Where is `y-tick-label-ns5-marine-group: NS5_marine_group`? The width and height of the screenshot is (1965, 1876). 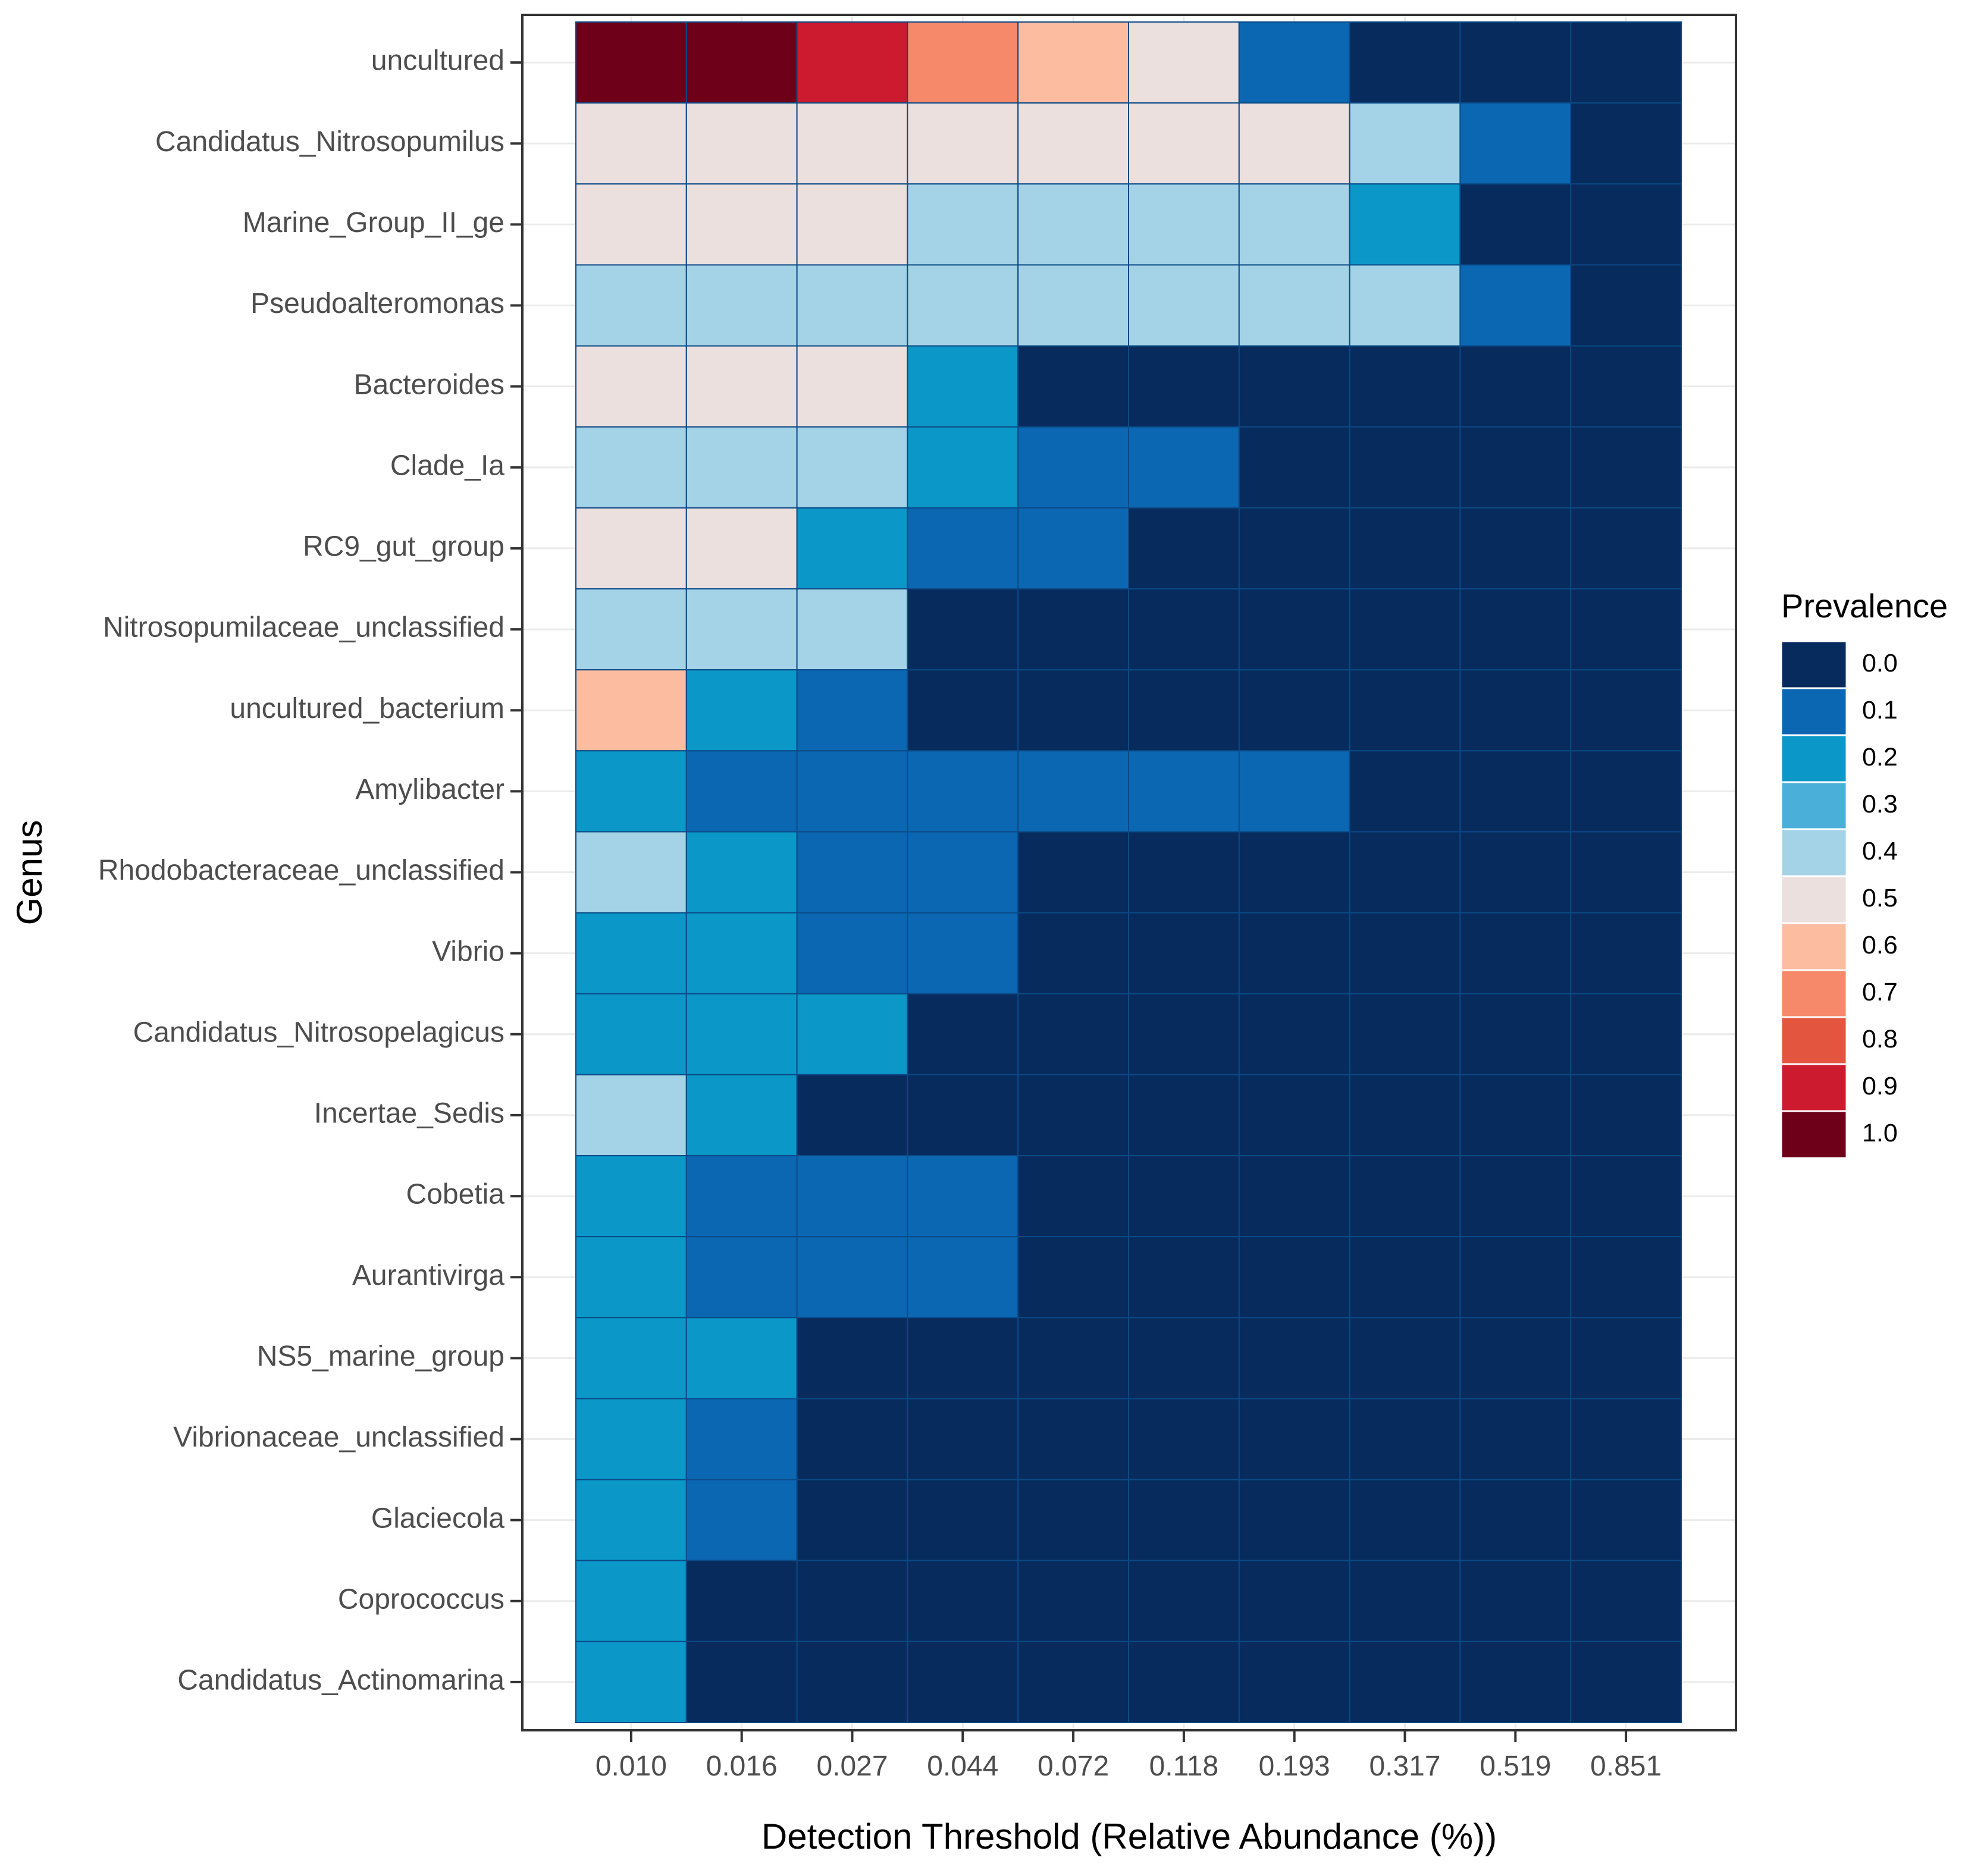
y-tick-label-ns5-marine-group: NS5_marine_group is located at coordinates (380, 1357).